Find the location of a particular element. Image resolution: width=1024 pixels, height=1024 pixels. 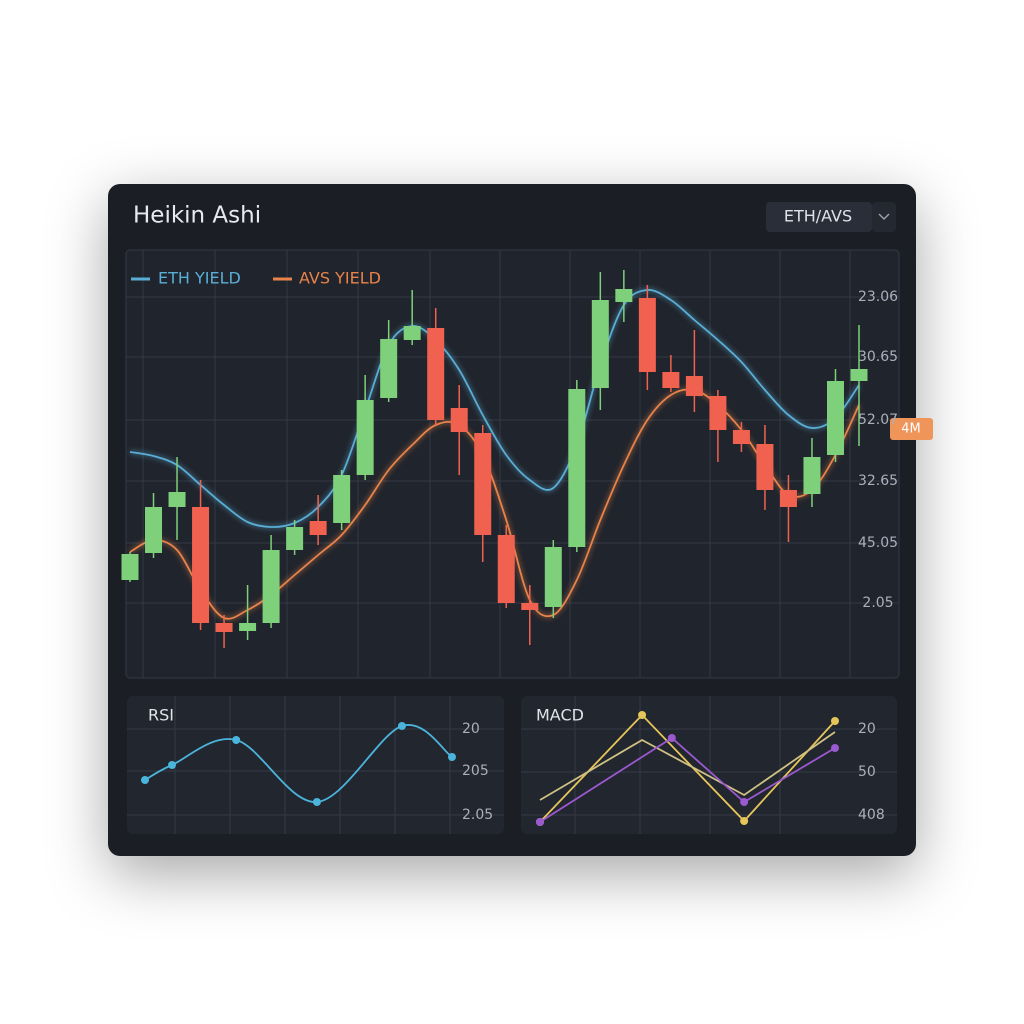

legend-label: ETH YIELD is located at coordinates (199, 278).